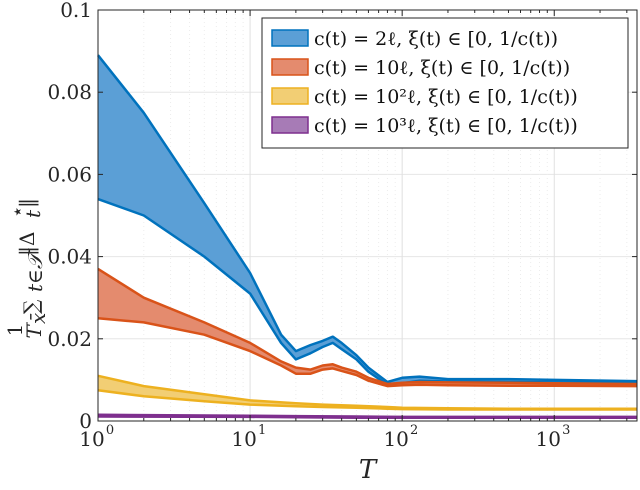 This screenshot has height=490, width=640. Describe the element at coordinates (34, 331) in the screenshot. I see `y-label-frac-den: T` at that location.